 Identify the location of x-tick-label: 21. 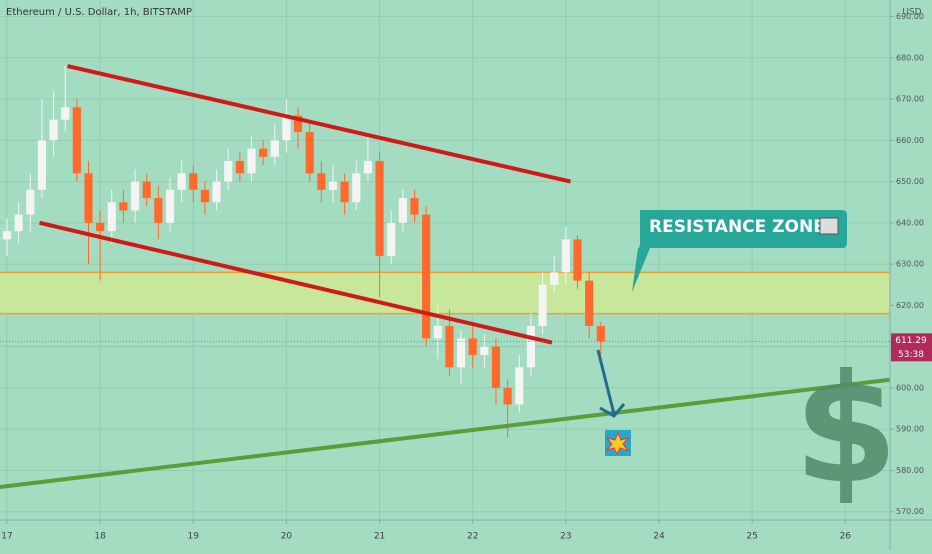
(379, 537).